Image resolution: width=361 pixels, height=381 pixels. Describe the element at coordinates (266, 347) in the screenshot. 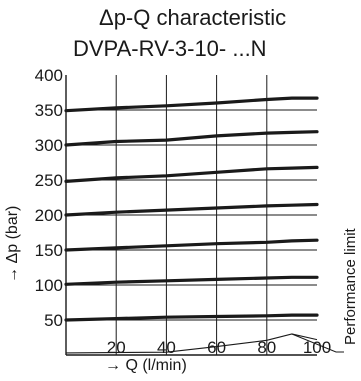

I see `x-tick-label-80: 80` at that location.